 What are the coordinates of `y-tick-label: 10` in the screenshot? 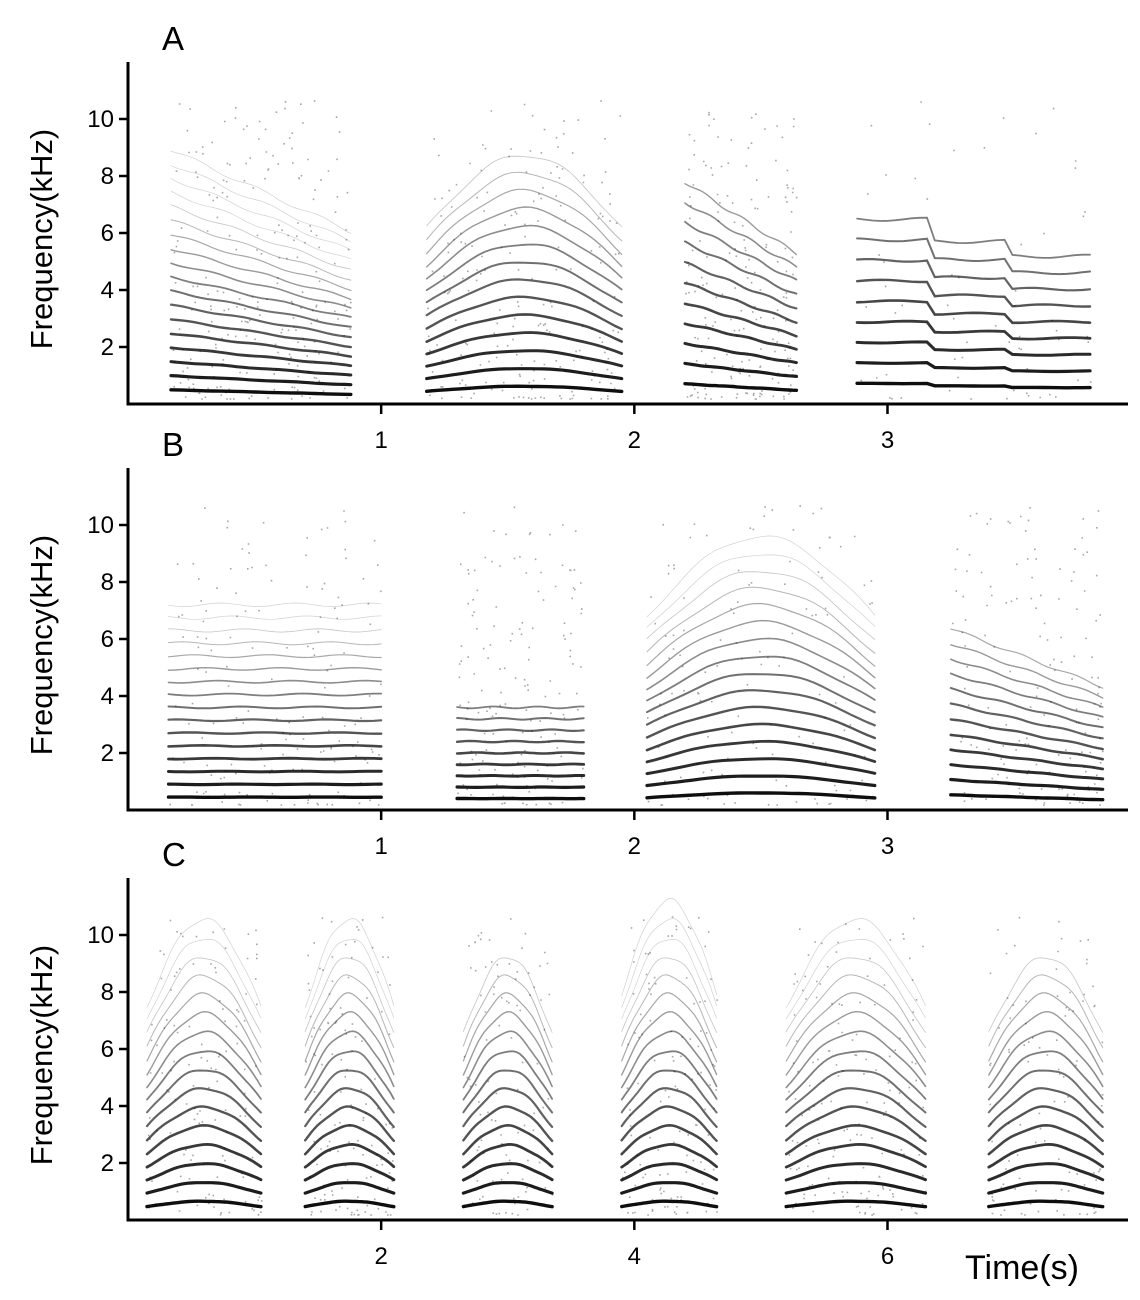 It's located at (100, 119).